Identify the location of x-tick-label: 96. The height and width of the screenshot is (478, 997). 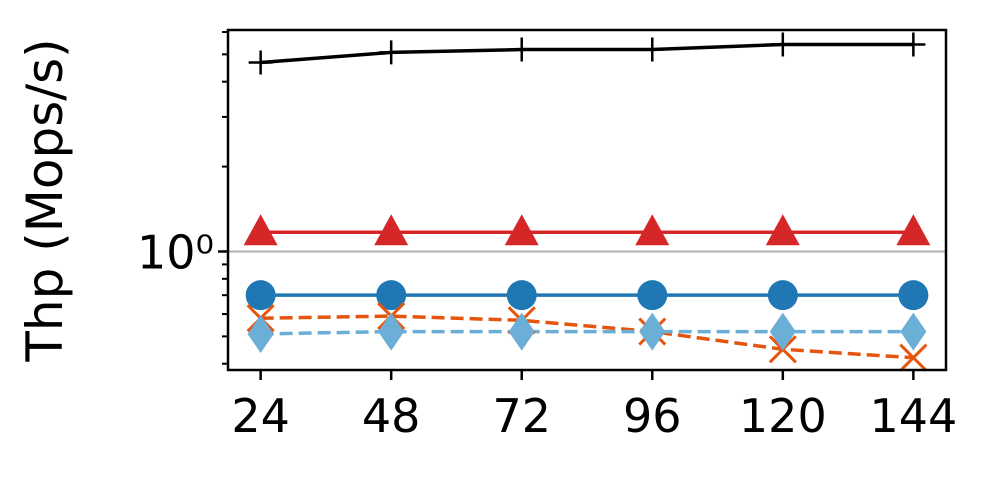
(652, 416).